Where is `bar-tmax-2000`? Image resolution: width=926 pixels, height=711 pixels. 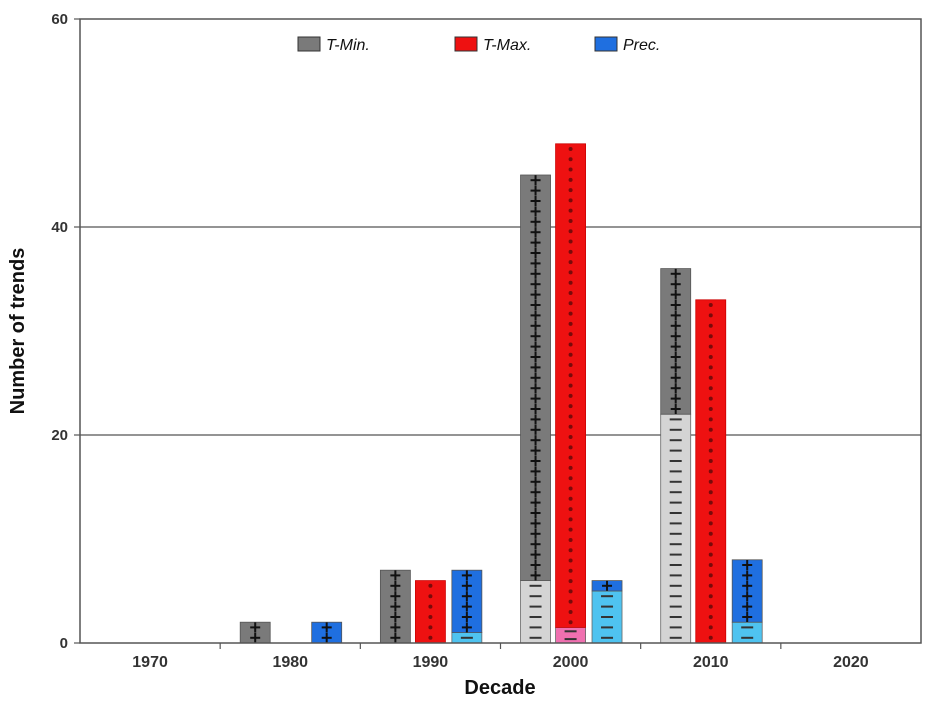 bar-tmax-2000 is located at coordinates (570, 393).